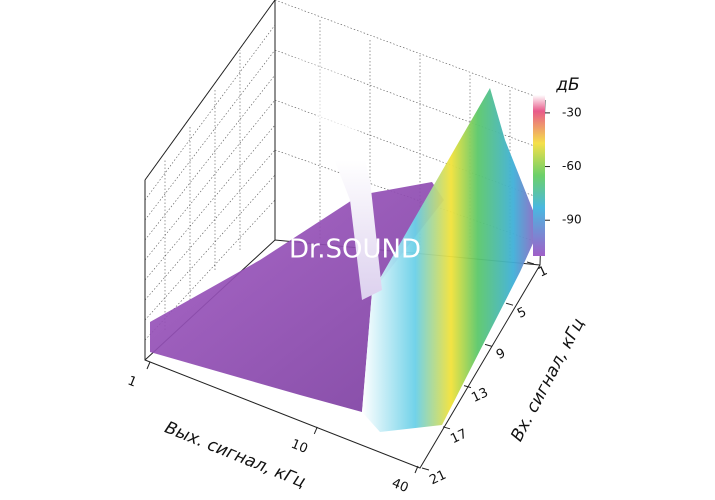 This screenshot has width=715, height=500. What do you see at coordinates (501, 354) in the screenshot?
I see `y-tick-label: 9` at bounding box center [501, 354].